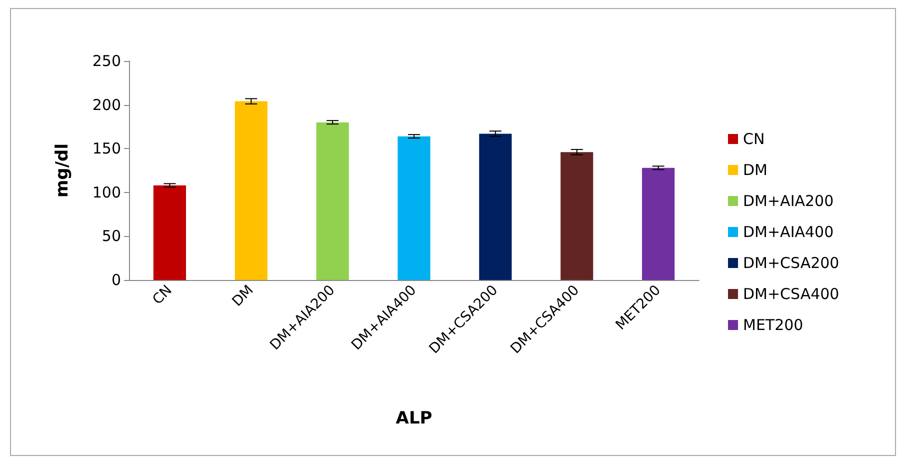  What do you see at coordinates (755, 170) in the screenshot?
I see `legend-label: DM` at bounding box center [755, 170].